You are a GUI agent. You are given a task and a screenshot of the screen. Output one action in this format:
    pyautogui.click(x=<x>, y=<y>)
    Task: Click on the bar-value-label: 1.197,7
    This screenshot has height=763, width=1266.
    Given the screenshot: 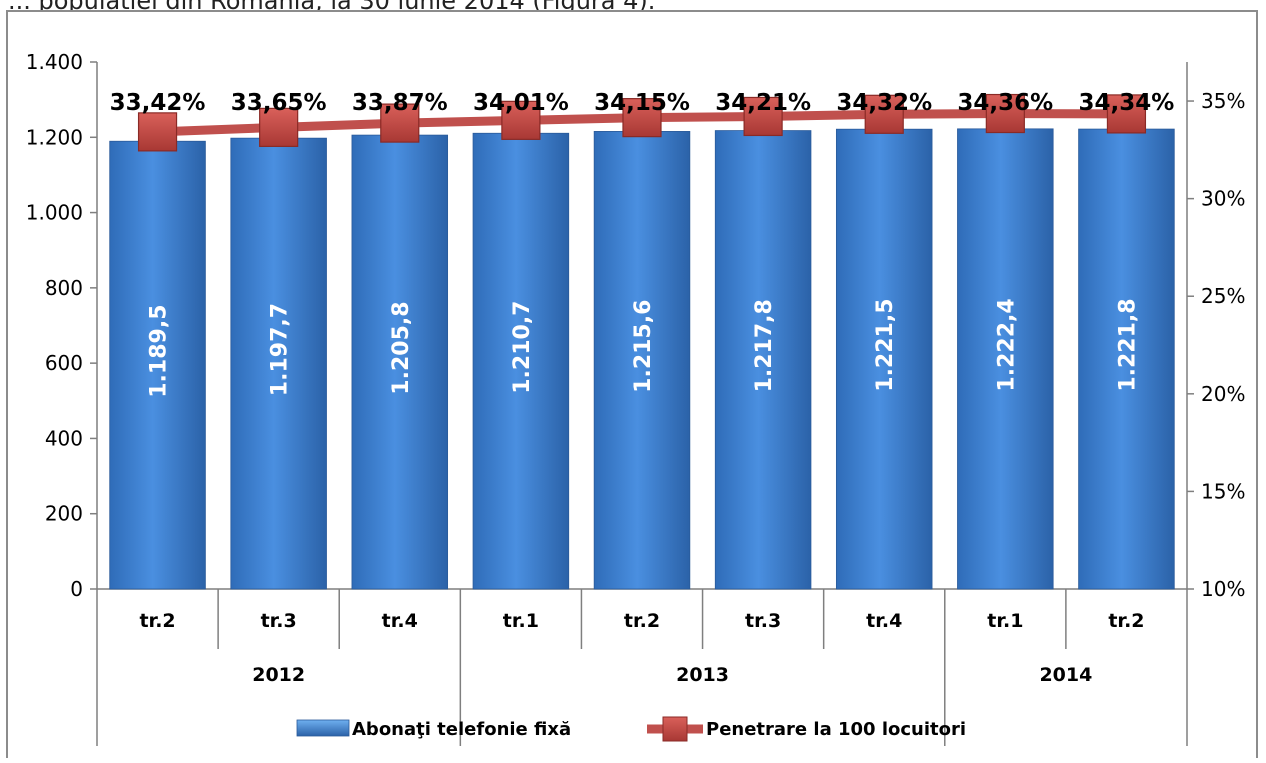 What is the action you would take?
    pyautogui.click(x=280, y=349)
    